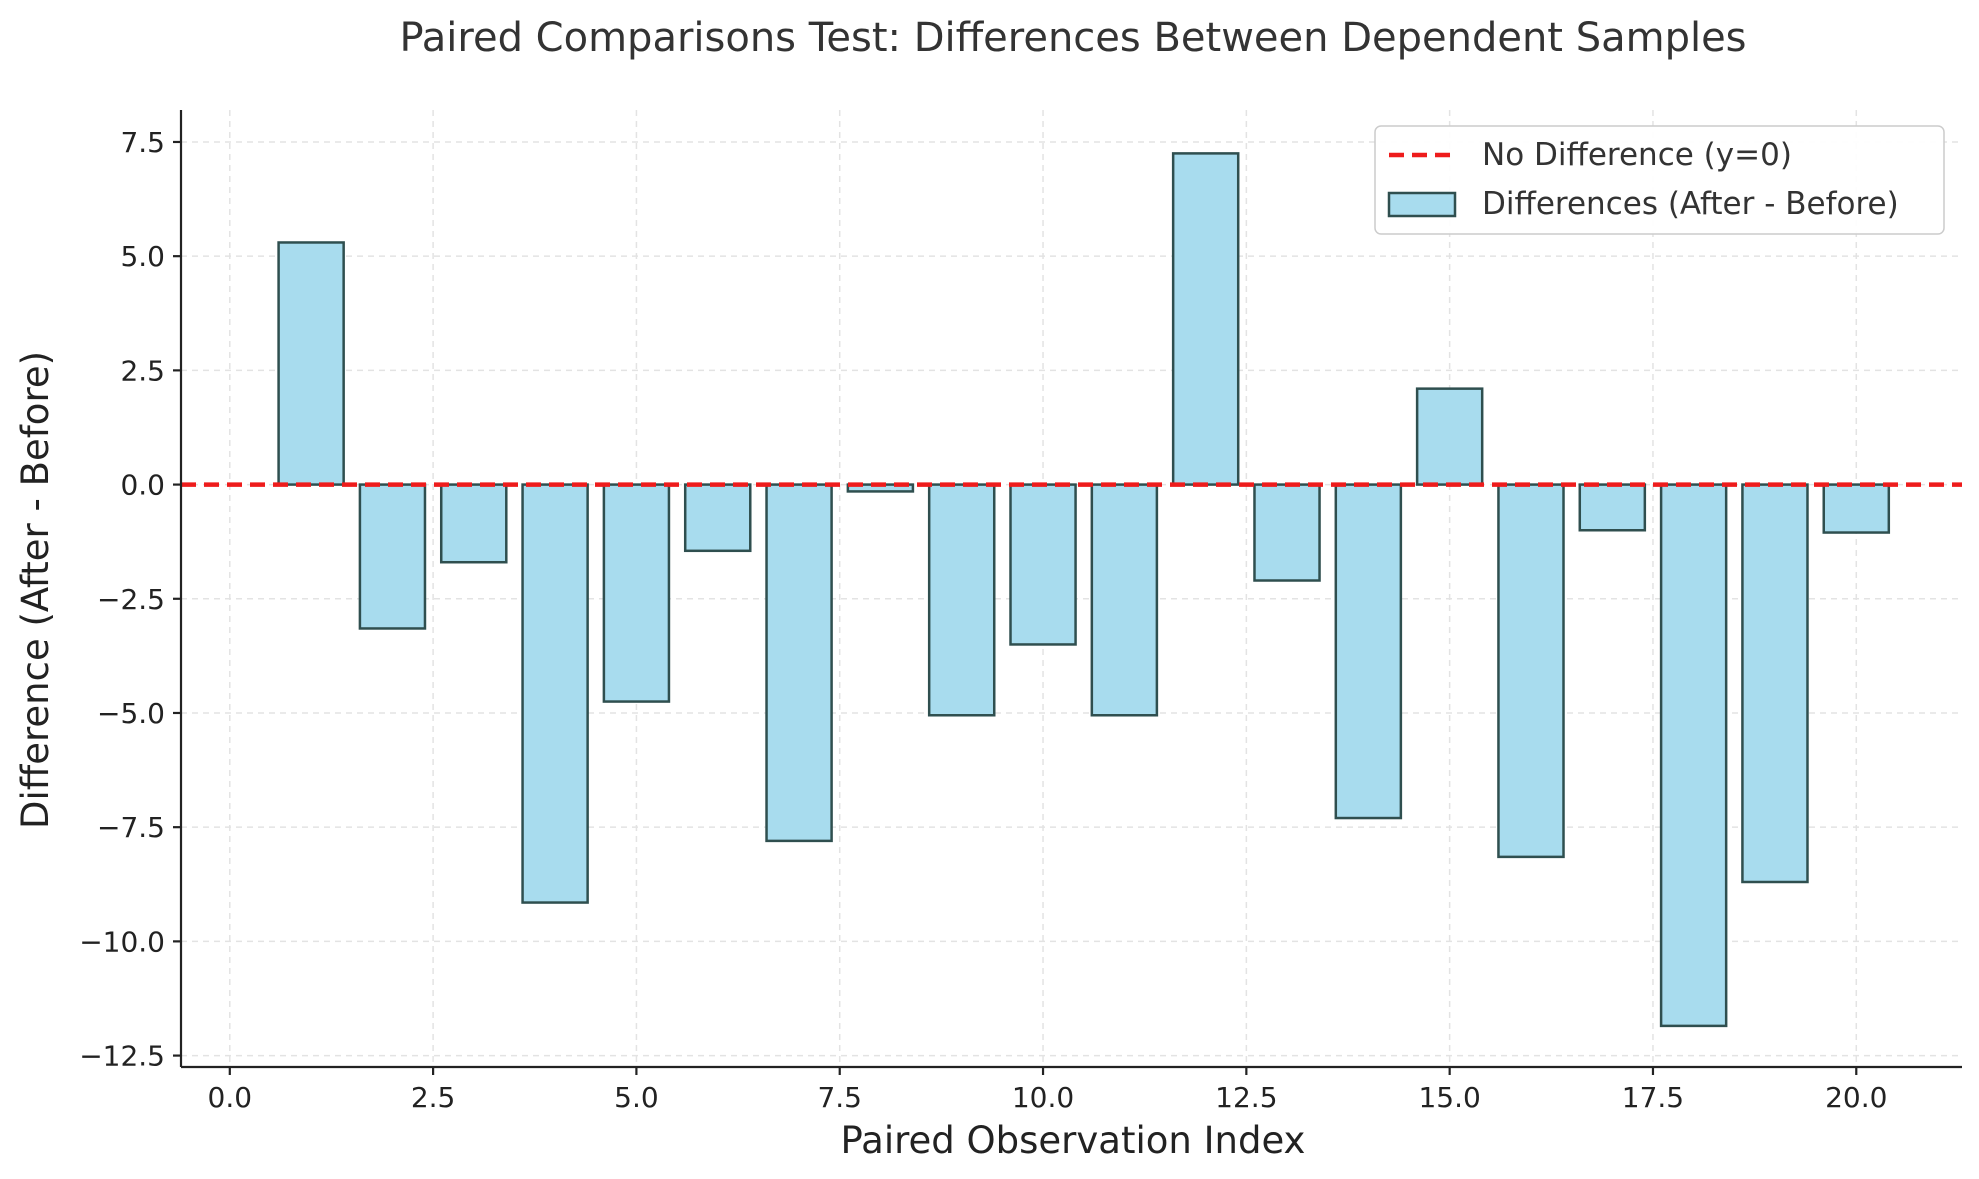 This screenshot has width=1979, height=1179. What do you see at coordinates (142, 485) in the screenshot?
I see `y-tick-label: 0.0` at bounding box center [142, 485].